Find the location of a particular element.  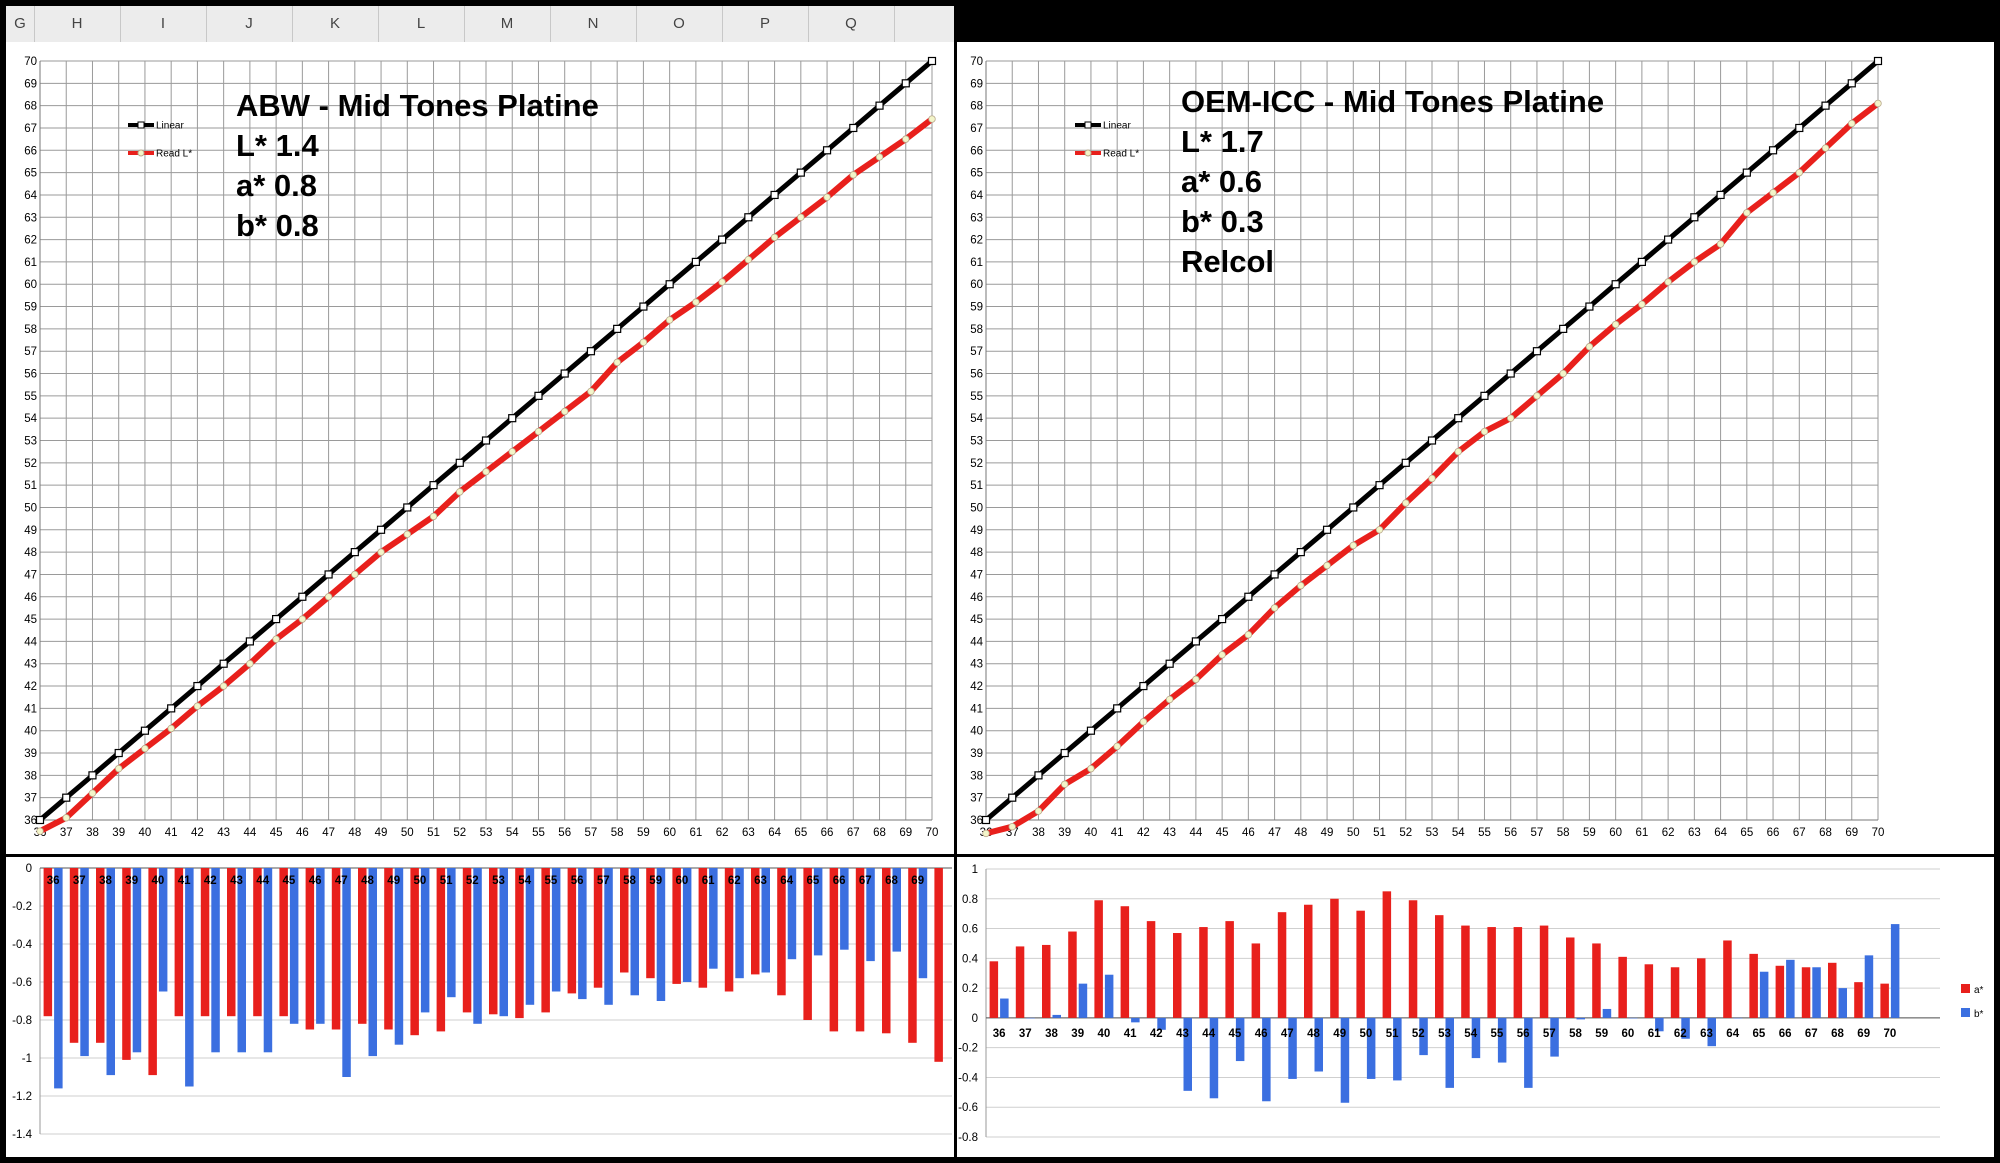

y-tick-label: 40 is located at coordinates (976, 732).